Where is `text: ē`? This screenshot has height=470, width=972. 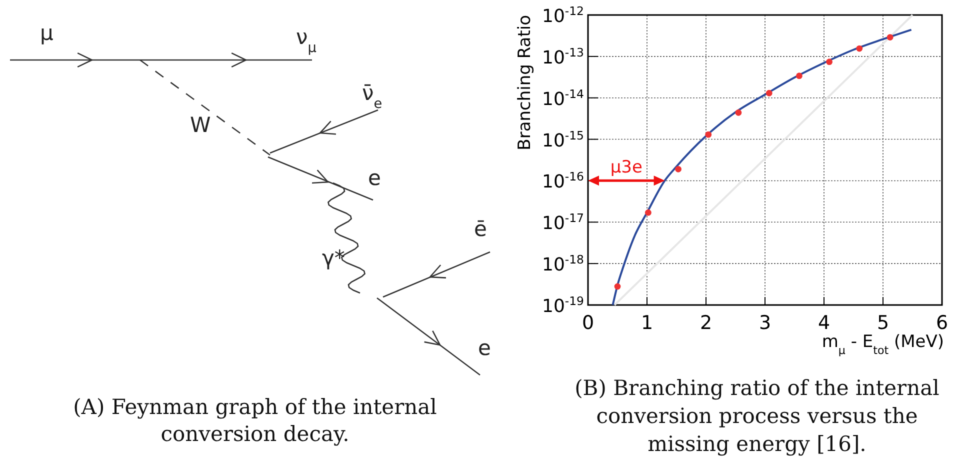 text: ē is located at coordinates (480, 229).